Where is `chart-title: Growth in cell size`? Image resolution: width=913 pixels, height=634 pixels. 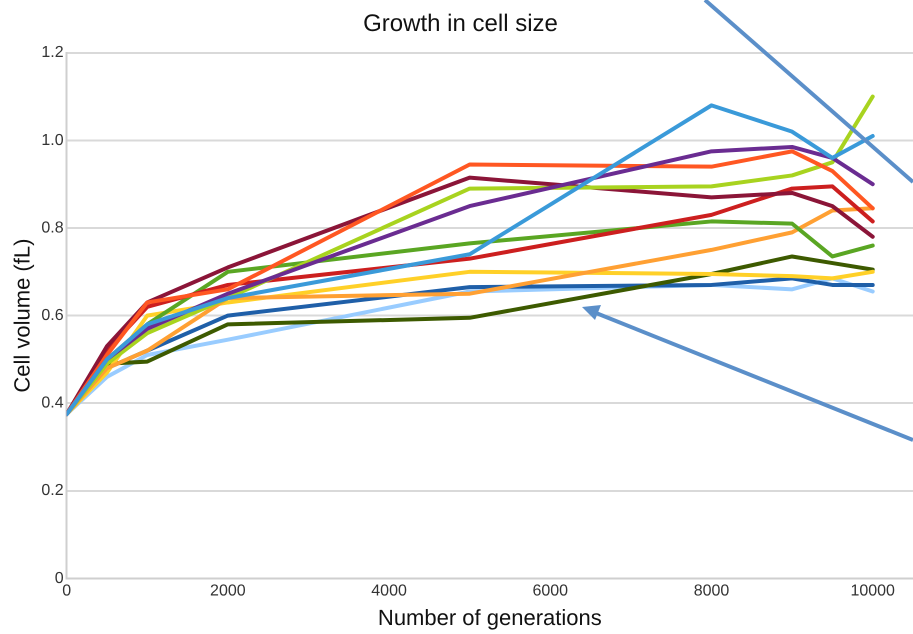 chart-title: Growth in cell size is located at coordinates (460, 24).